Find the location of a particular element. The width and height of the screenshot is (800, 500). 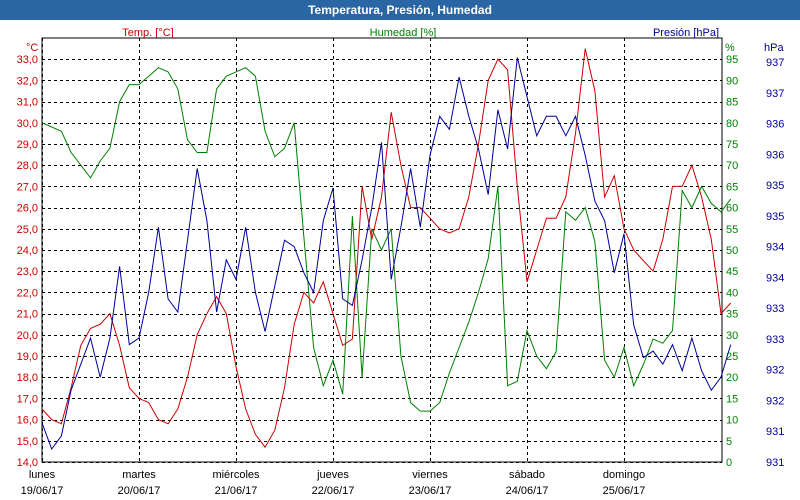

x-tick-date: 23/06/17 is located at coordinates (430, 491).